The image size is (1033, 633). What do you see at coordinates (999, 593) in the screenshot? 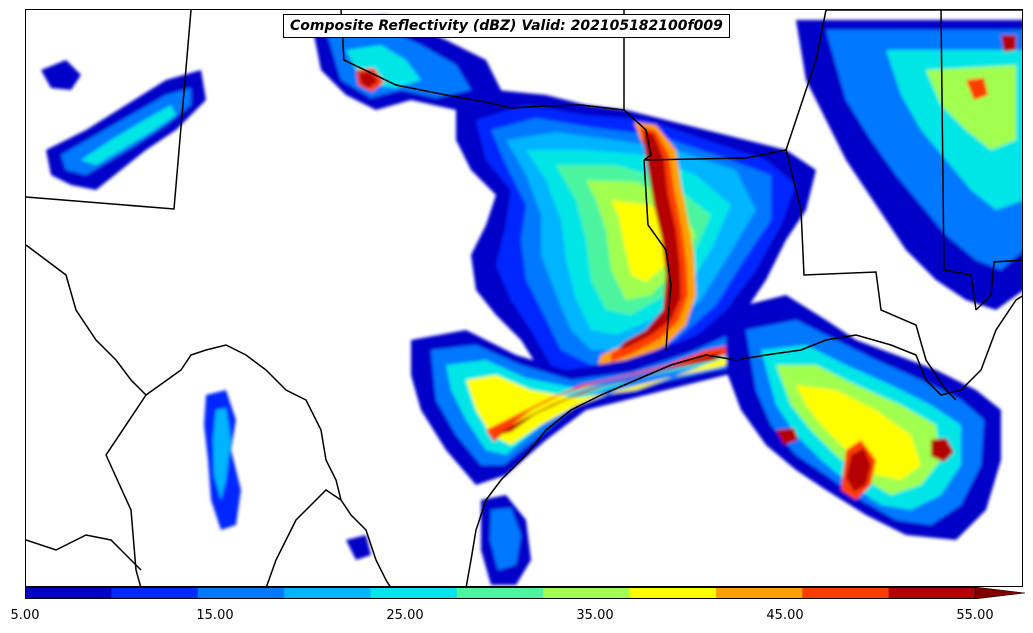
I see `colorbar-extend-arrow` at bounding box center [999, 593].